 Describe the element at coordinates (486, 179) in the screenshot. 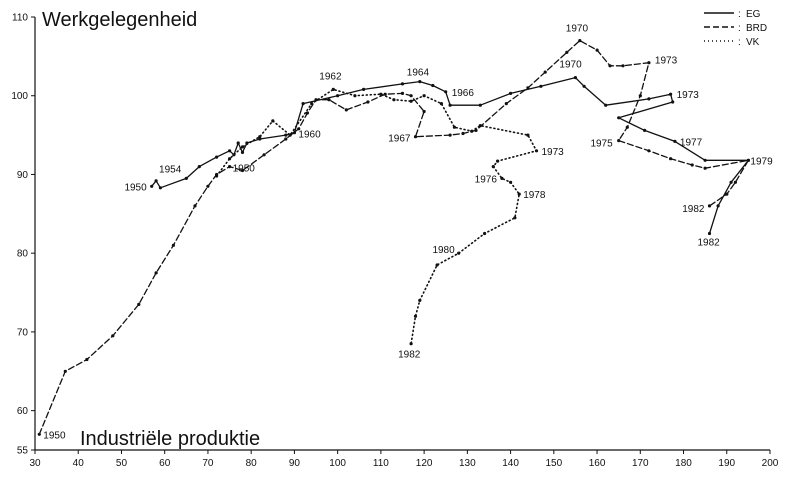

I see `year-label: 1976` at that location.